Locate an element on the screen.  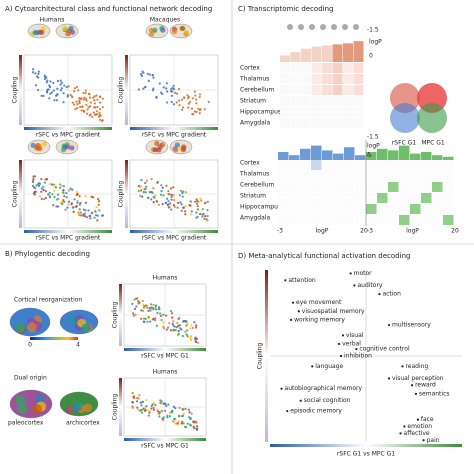
label: rSFC G1 is located at coordinates (404, 143).